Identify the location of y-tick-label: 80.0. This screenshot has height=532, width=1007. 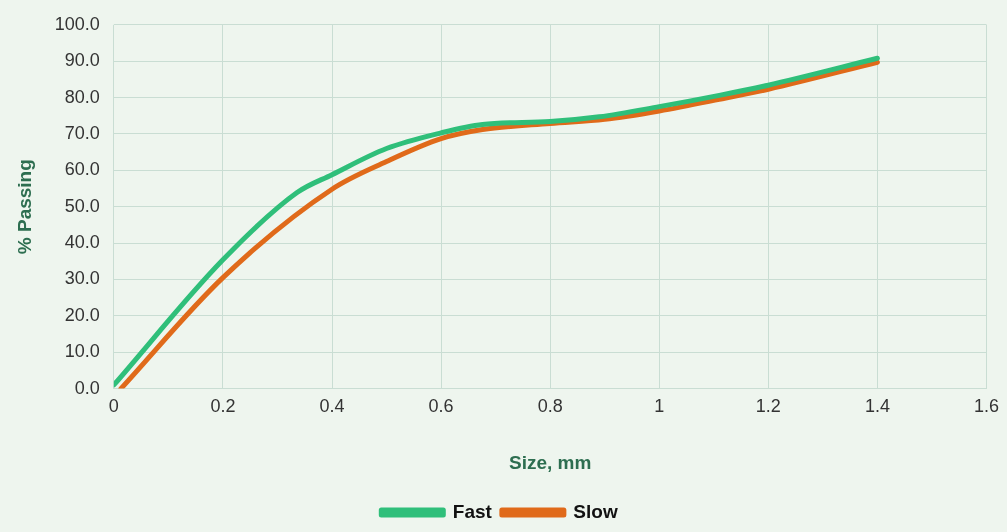
(82, 96).